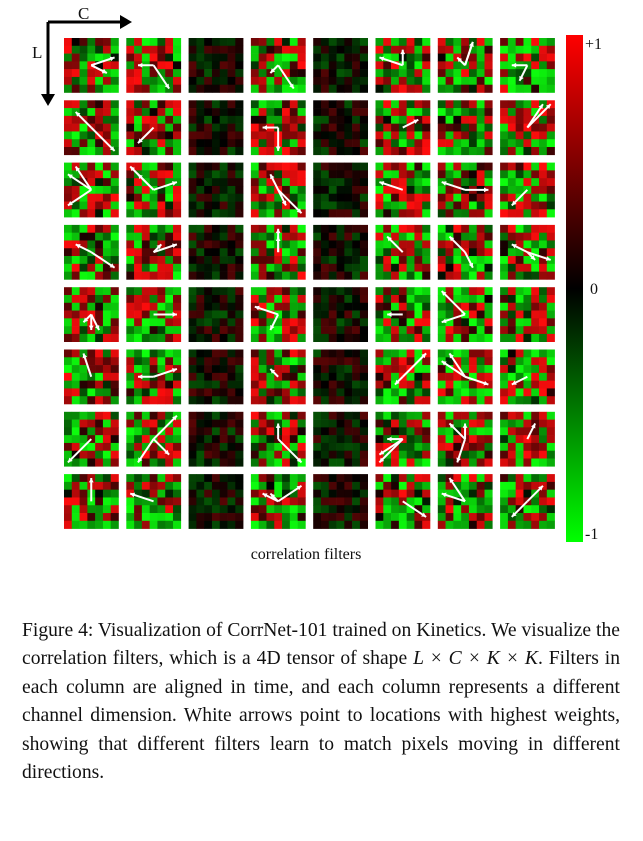 This screenshot has height=841, width=643. Describe the element at coordinates (264, 127) in the screenshot. I see `motion-arrowhead` at that location.